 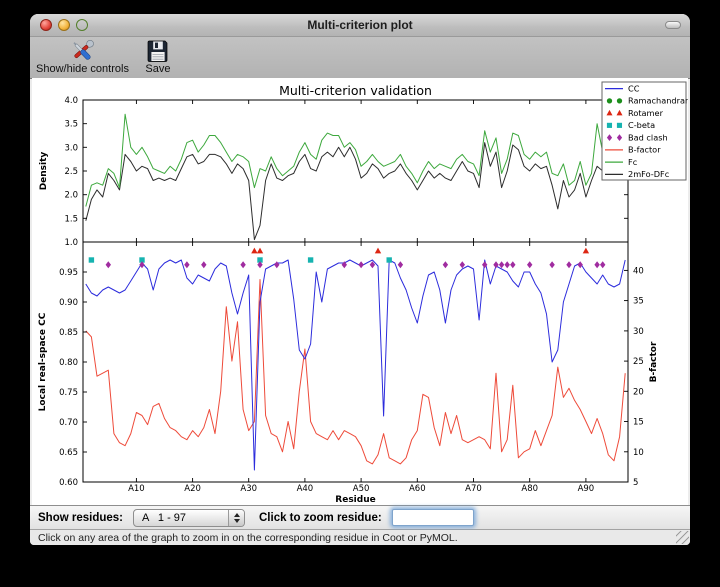 I want to click on svg-text: 0.60, so click(x=68, y=483).